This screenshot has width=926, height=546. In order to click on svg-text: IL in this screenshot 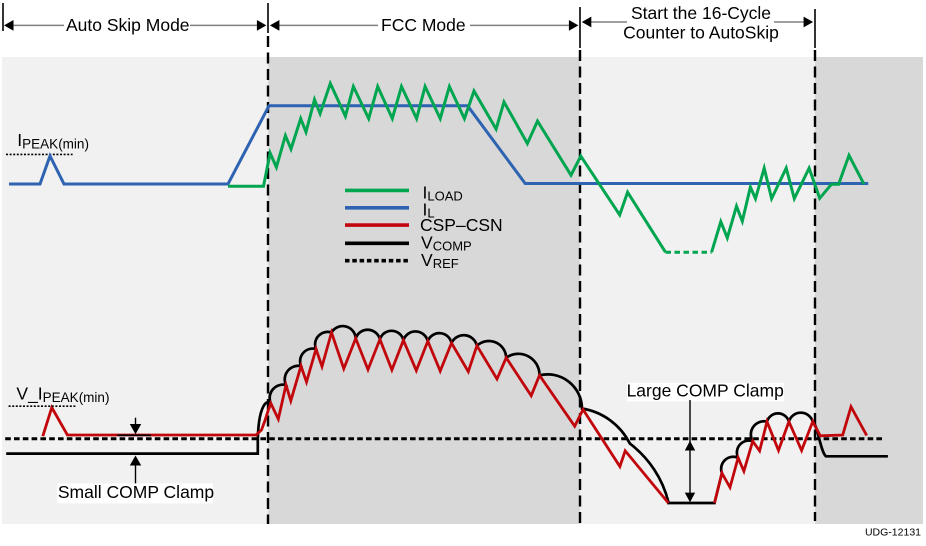, I will do `click(429, 210)`.